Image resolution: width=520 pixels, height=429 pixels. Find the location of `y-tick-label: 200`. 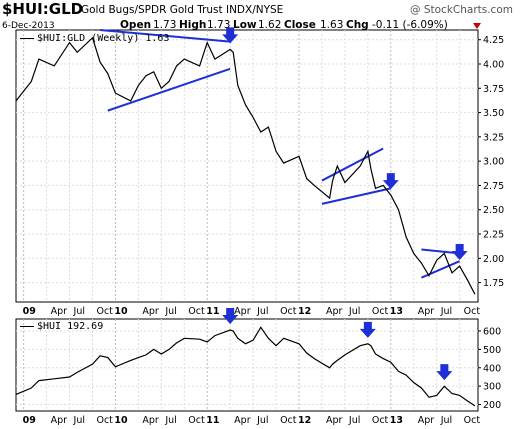

y-tick-label: 200 is located at coordinates (492, 405).